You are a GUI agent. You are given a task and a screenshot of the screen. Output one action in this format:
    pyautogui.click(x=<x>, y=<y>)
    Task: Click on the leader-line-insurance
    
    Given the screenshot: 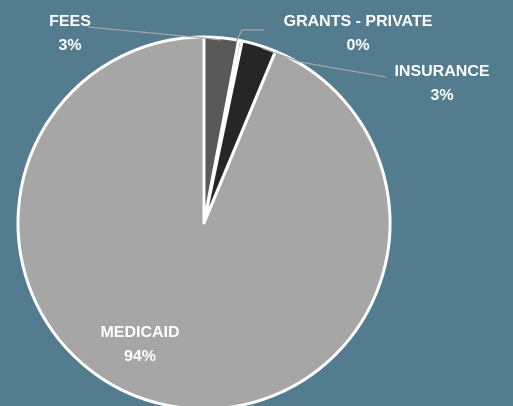 What is the action you would take?
    pyautogui.click(x=324, y=62)
    